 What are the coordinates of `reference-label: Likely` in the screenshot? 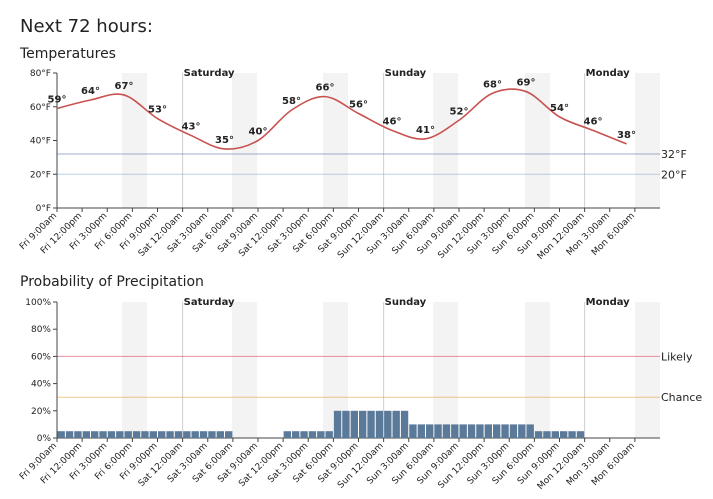 It's located at (677, 356).